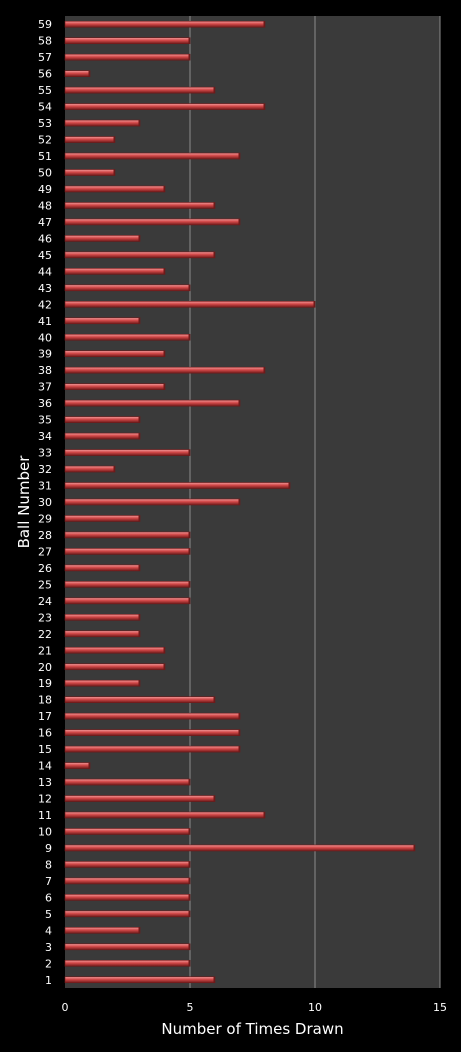  I want to click on y-tick-label: 7, so click(48, 881).